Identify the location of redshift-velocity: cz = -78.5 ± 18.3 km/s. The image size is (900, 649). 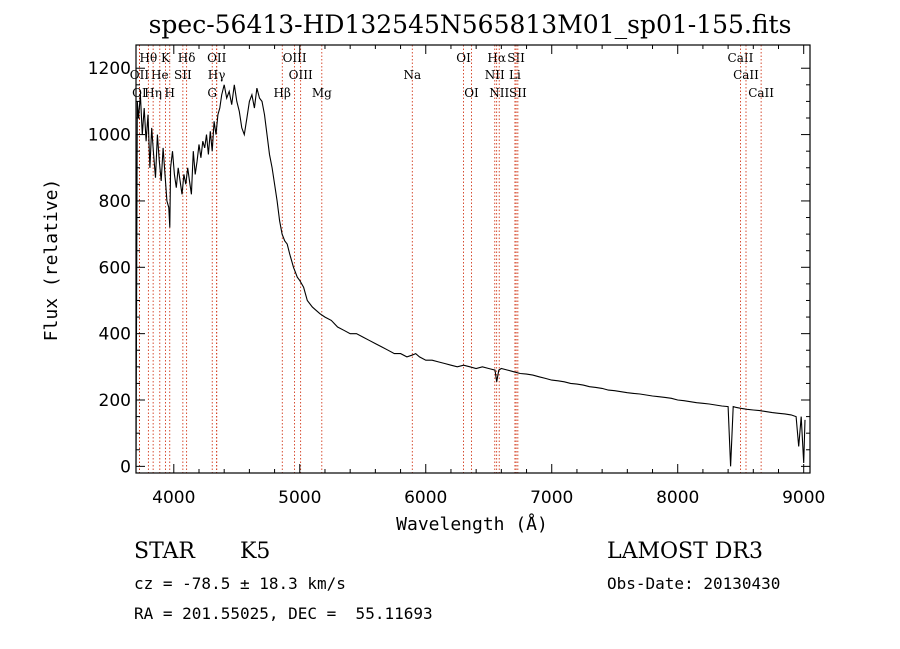
(240, 583).